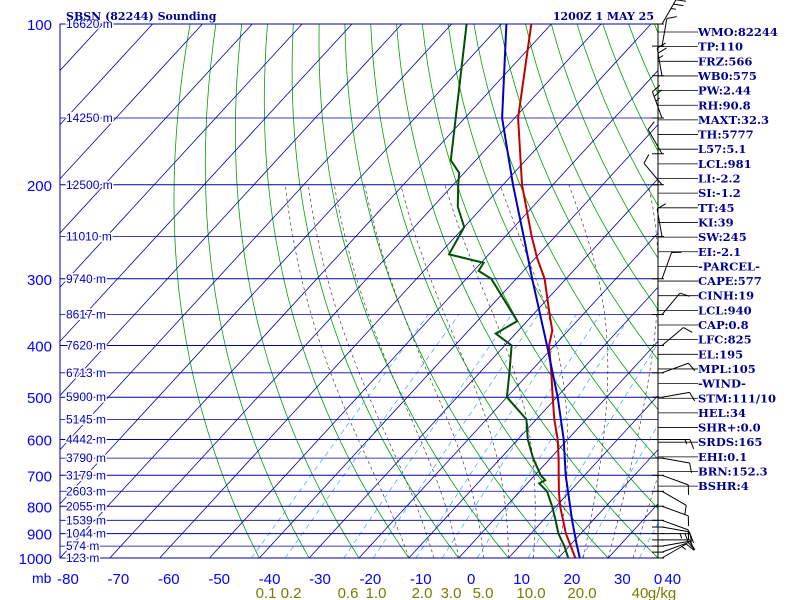 The height and width of the screenshot is (600, 800). What do you see at coordinates (581, 592) in the screenshot?
I see `mixing-ratio-label: 20.0` at bounding box center [581, 592].